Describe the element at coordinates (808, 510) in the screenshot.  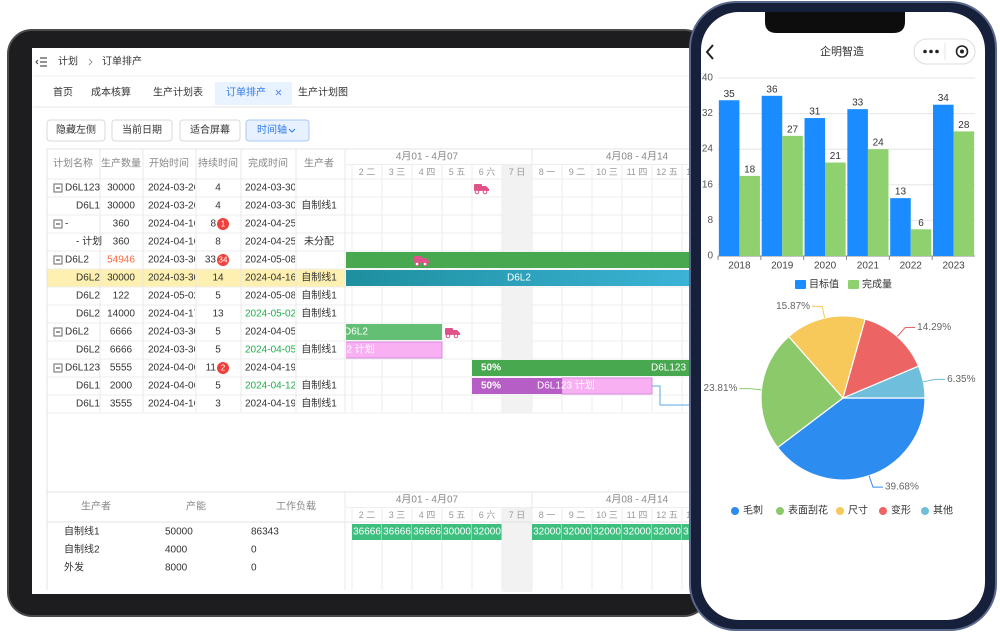
I see `legend-label: 表面刮花` at that location.